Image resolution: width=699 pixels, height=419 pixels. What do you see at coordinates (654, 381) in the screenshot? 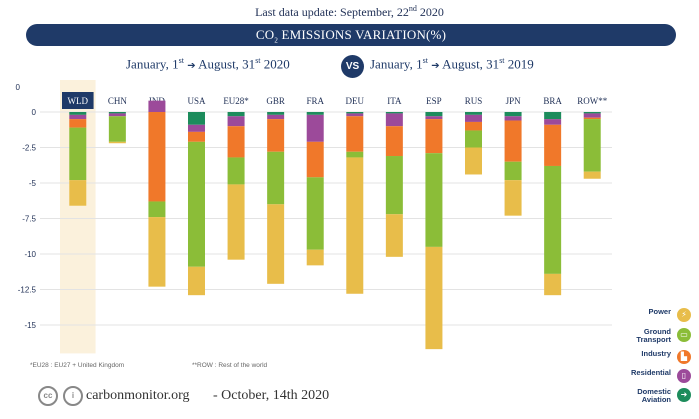
I see `legend-item: Residential ▯` at bounding box center [654, 381].